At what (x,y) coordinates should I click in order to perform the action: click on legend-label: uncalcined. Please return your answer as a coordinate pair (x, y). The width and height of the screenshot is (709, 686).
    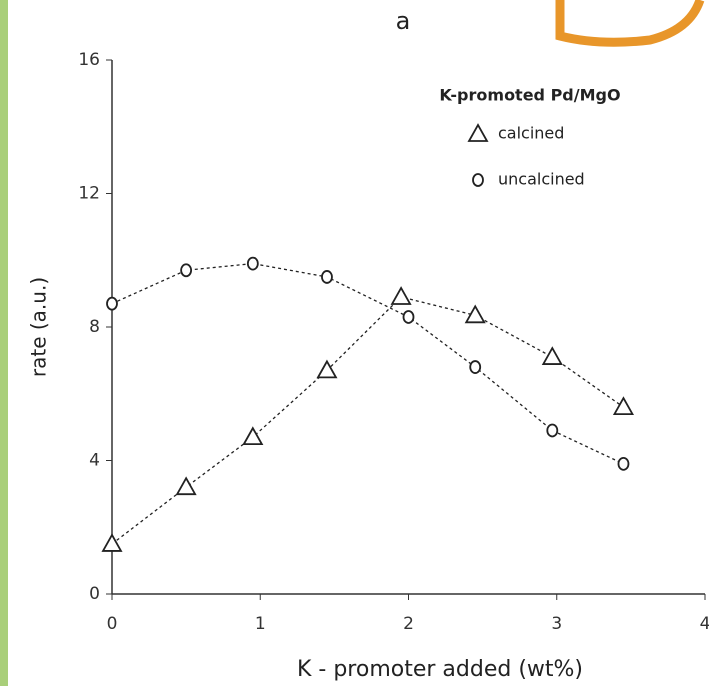
    Looking at the image, I should click on (541, 179).